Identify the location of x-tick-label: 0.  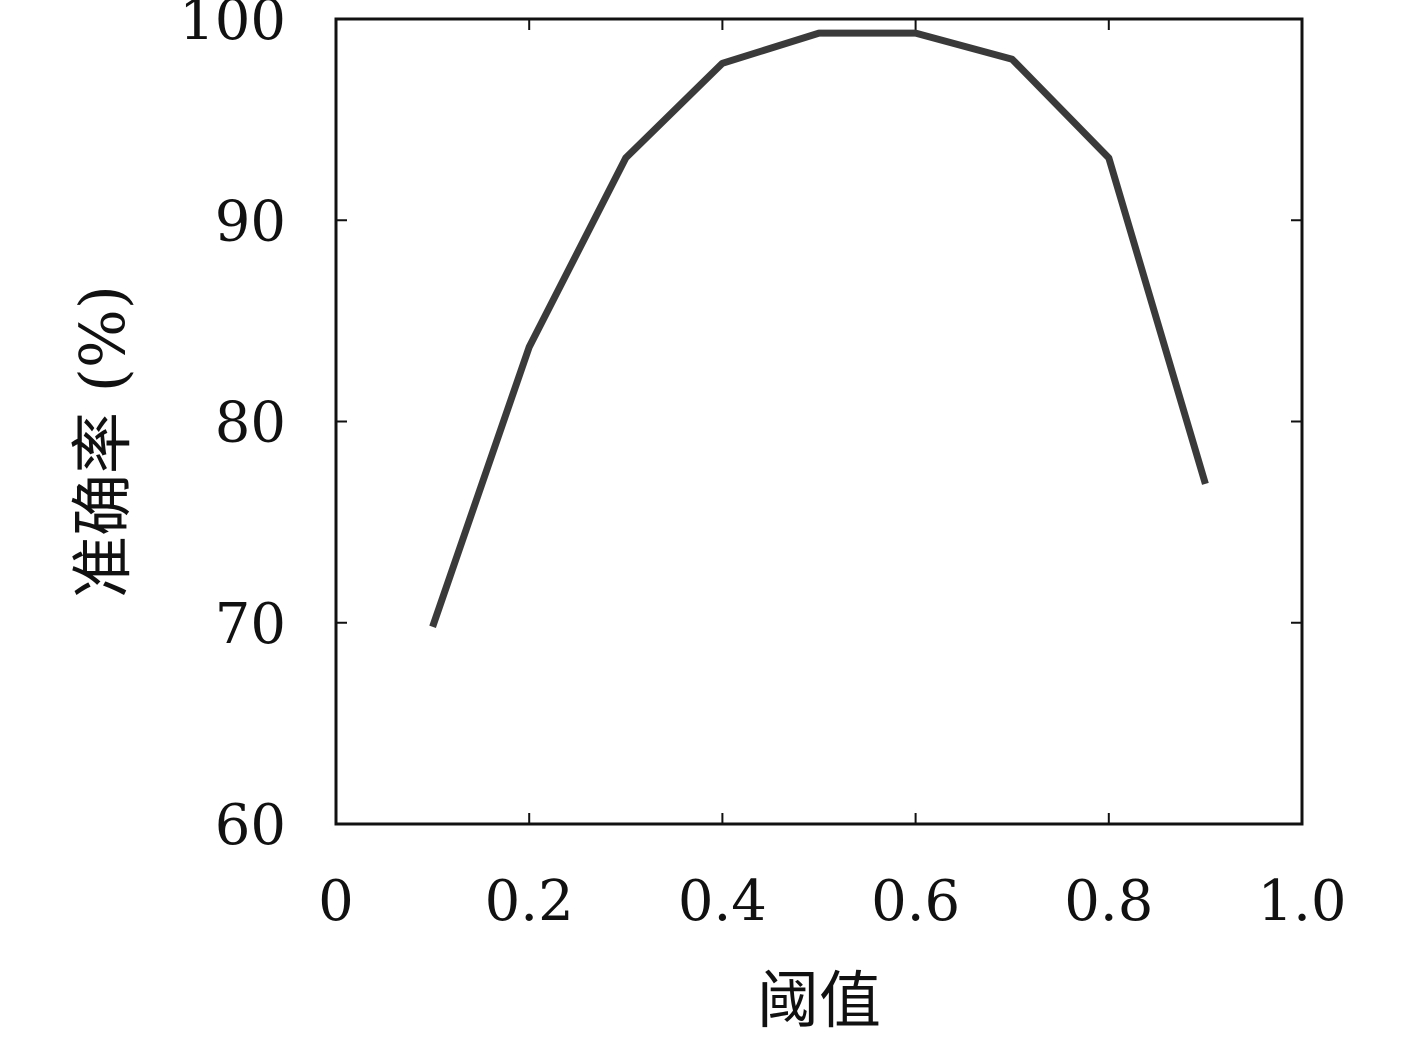
(336, 901).